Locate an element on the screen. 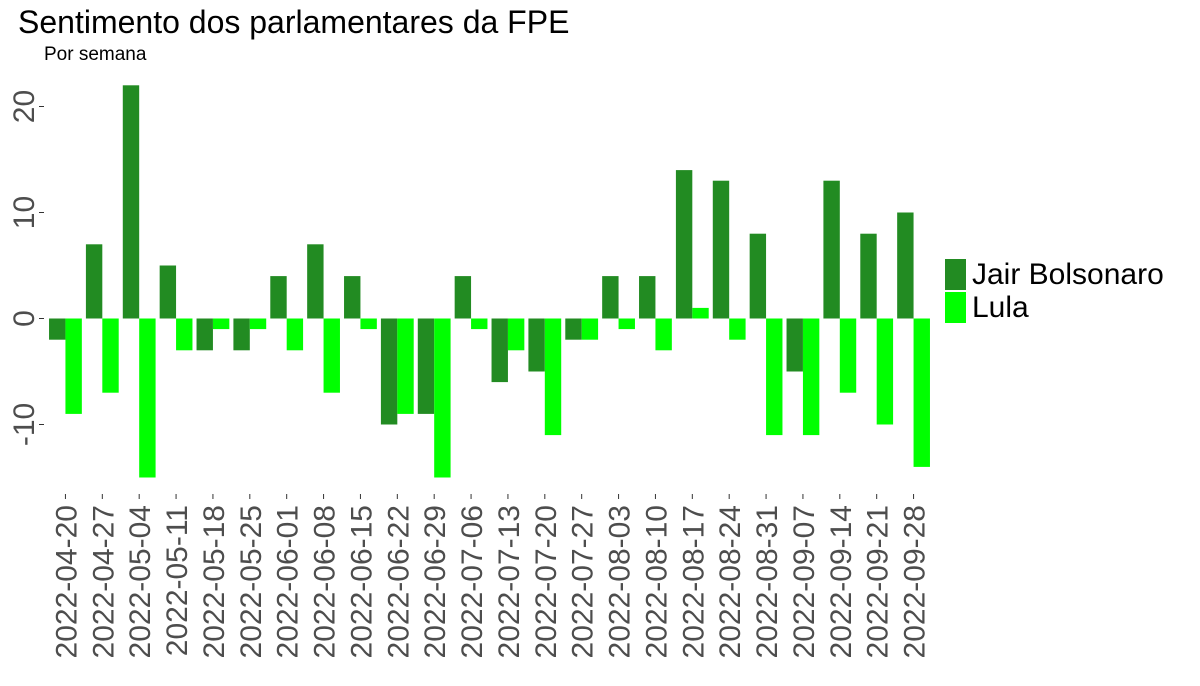  y-axis: -10 0 10 20 is located at coordinates (26, 268).